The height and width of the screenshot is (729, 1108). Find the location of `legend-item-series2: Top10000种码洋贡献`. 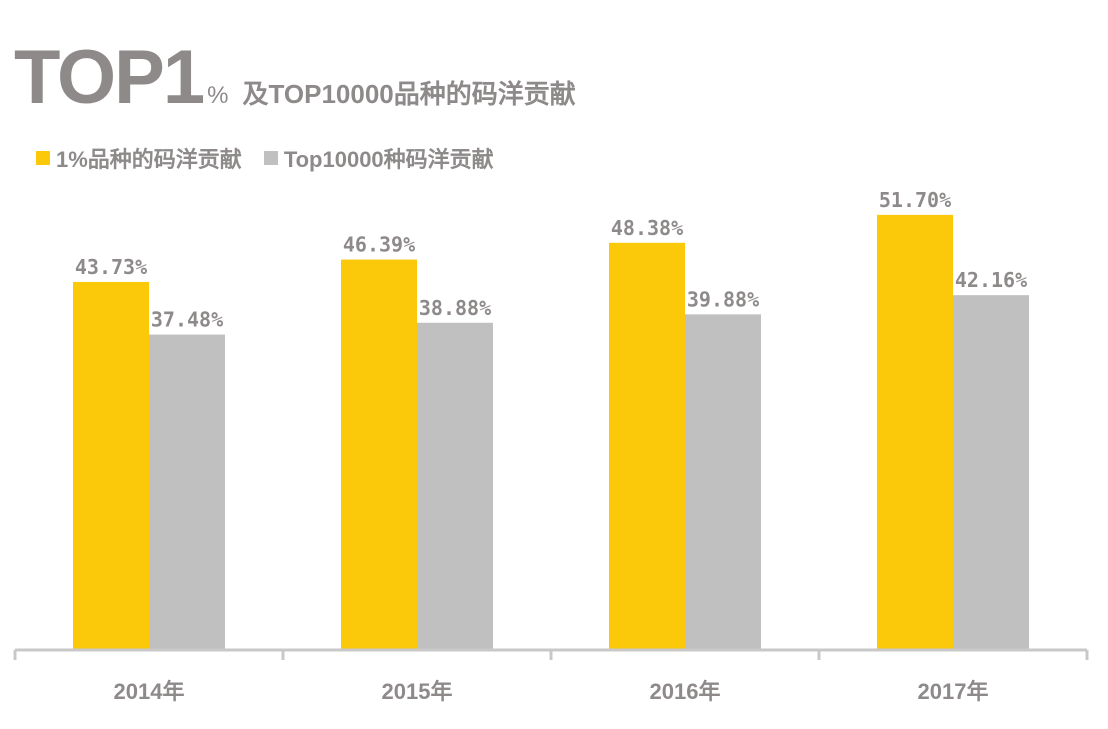

legend-item-series2: Top10000种码洋贡献 is located at coordinates (378, 158).